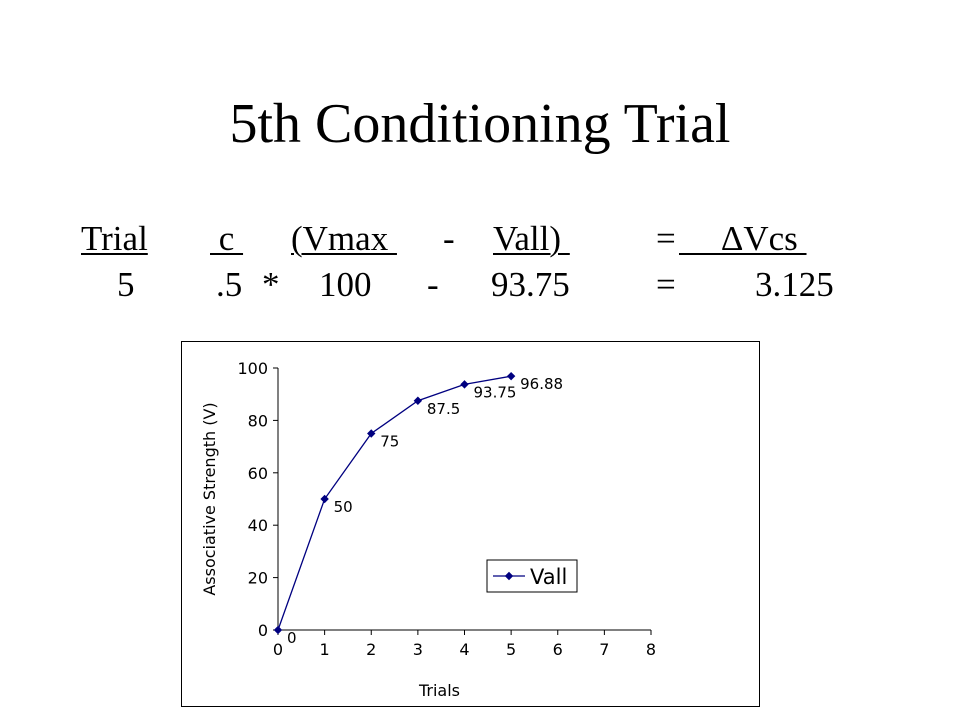 The width and height of the screenshot is (960, 720). I want to click on y-tick-label: 80, so click(258, 420).